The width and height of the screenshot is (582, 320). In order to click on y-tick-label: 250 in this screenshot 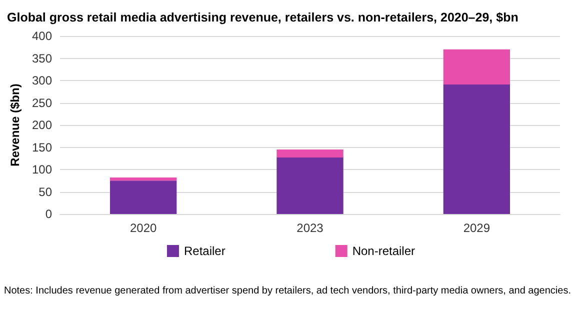, I will do `click(42, 103)`.